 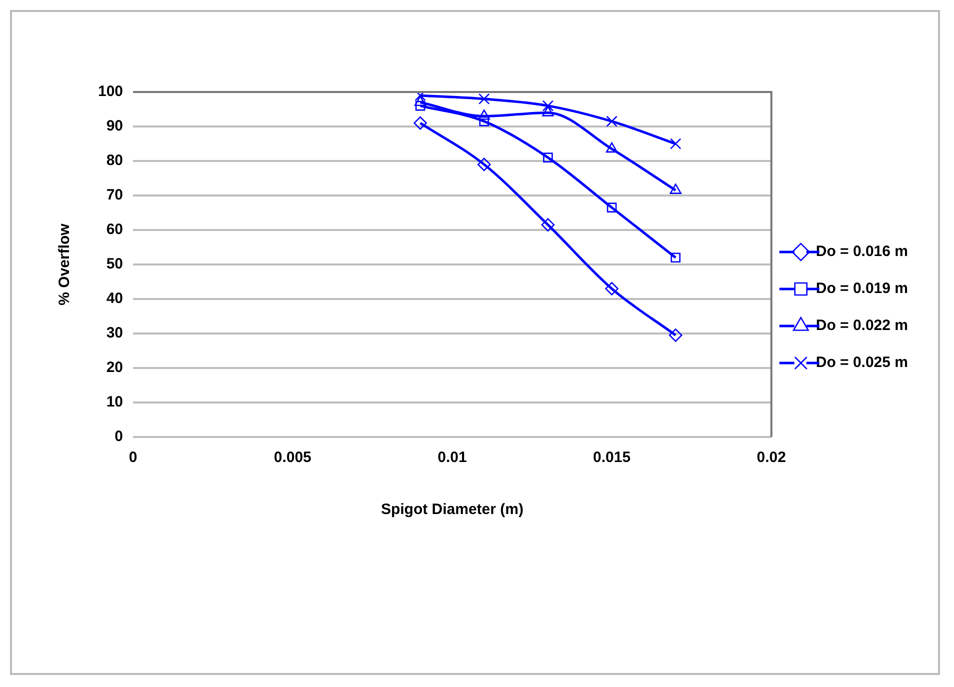 I want to click on y-tick-label: 30, so click(x=115, y=333).